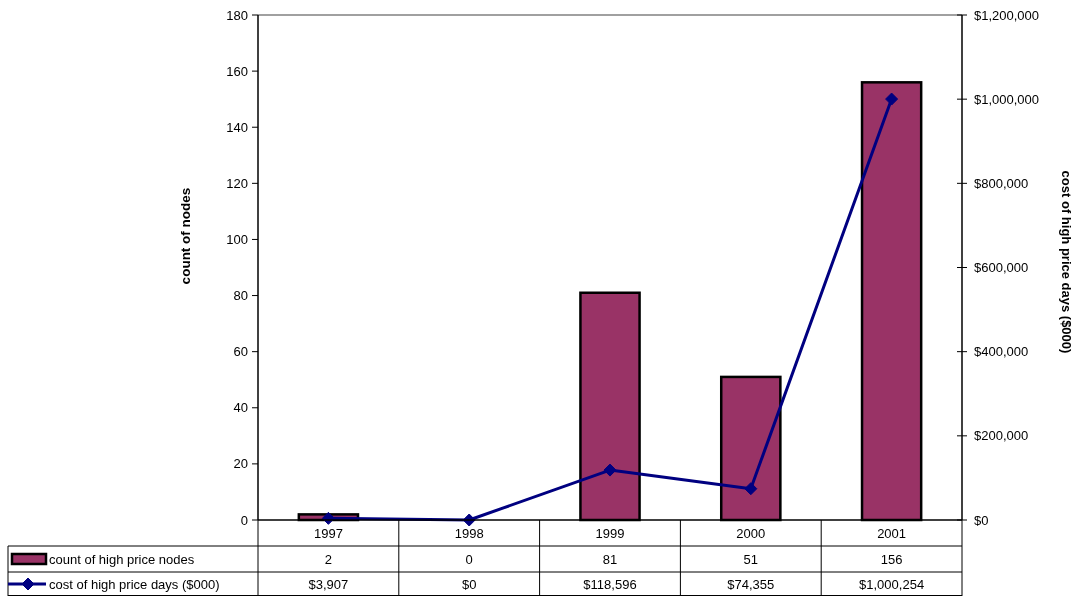 This screenshot has width=1076, height=596. I want to click on data-label: 2, so click(328, 559).